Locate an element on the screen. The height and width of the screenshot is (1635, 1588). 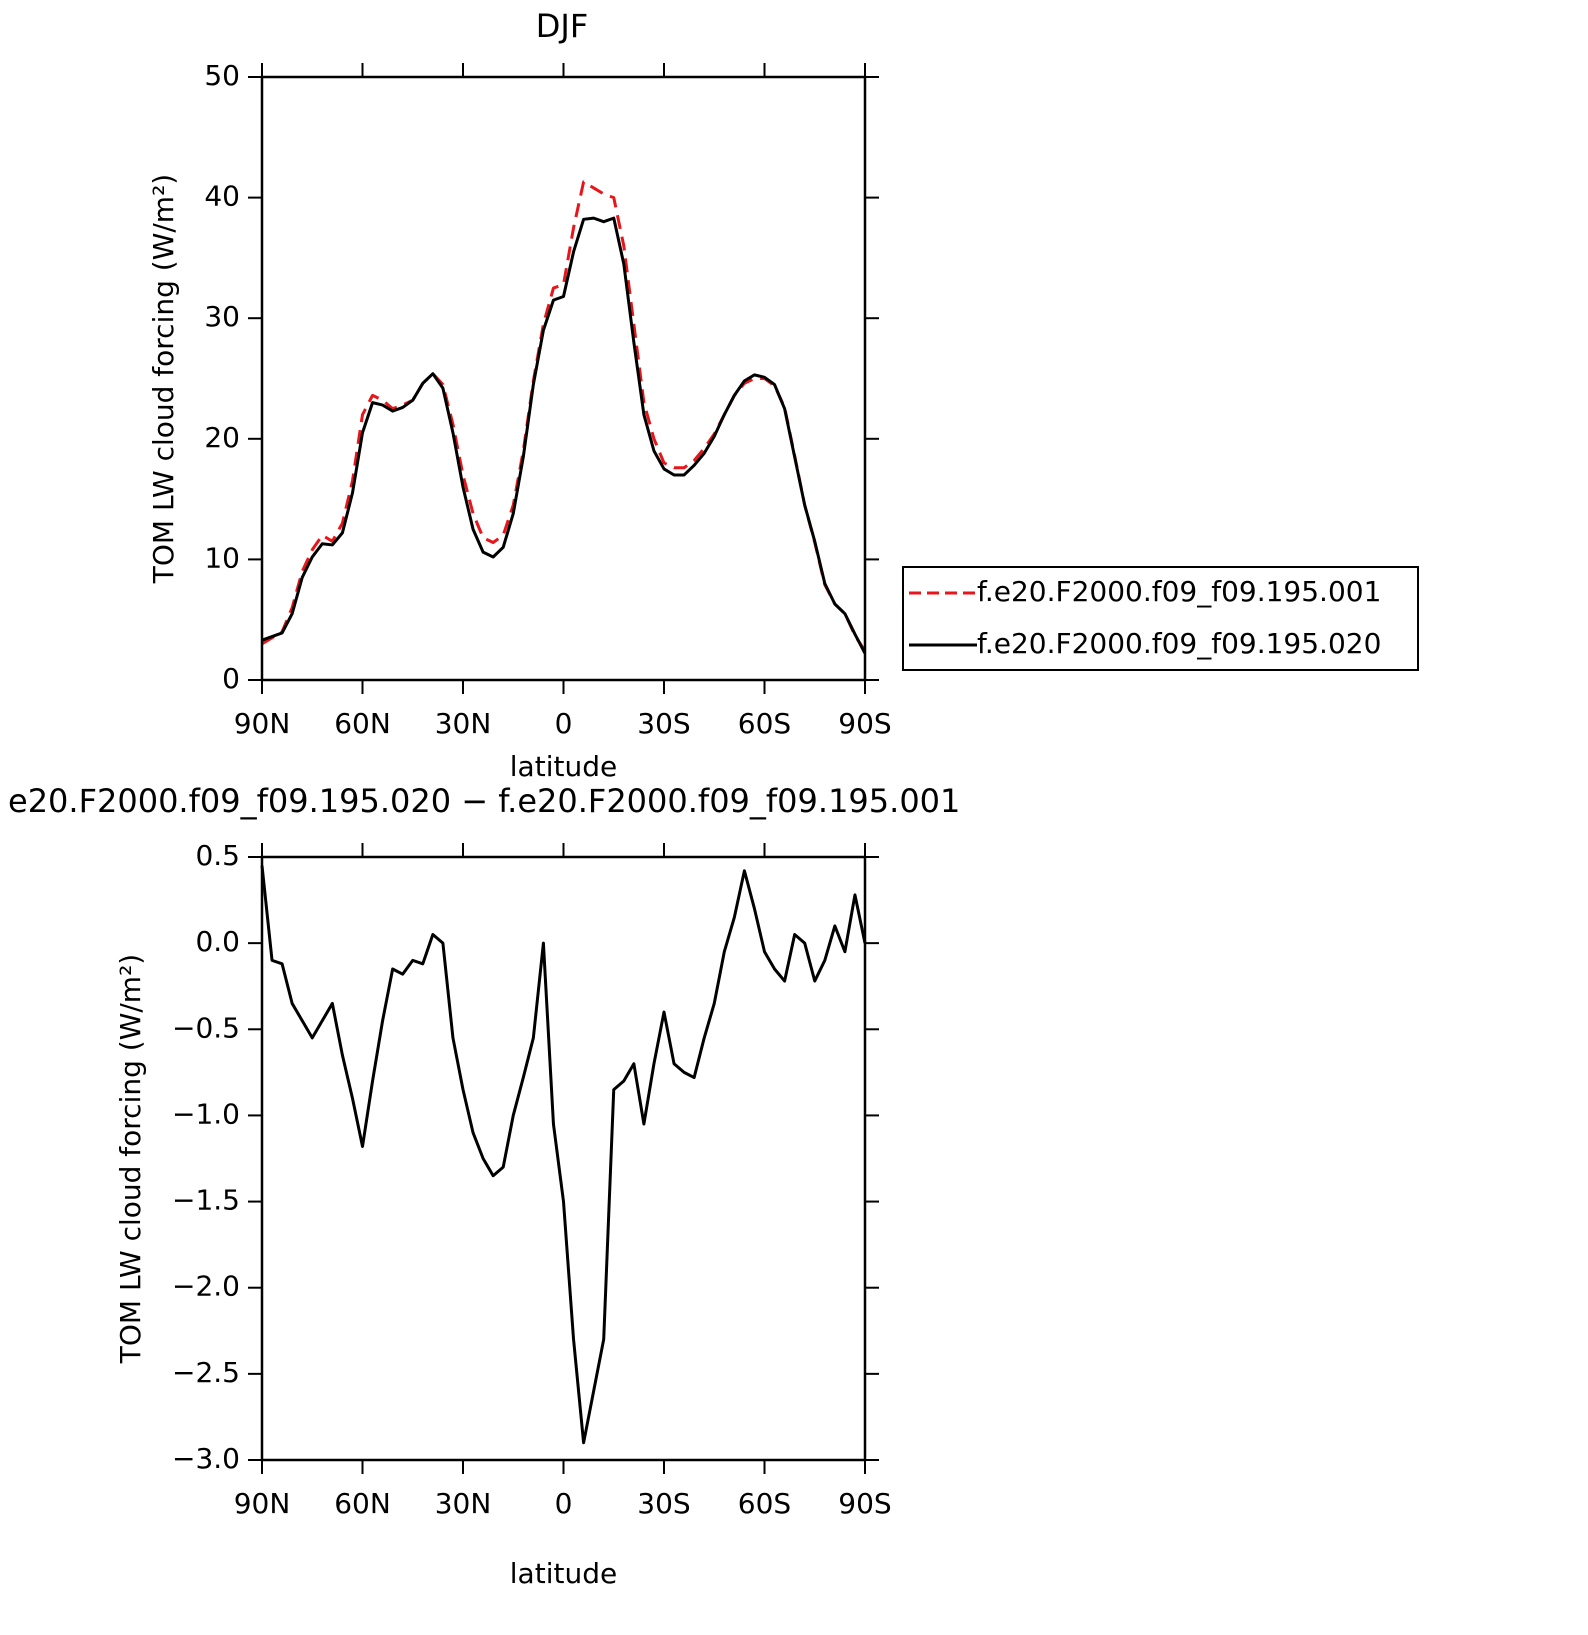
legend-label: f.e20.F2000.f09_f09.195.020 is located at coordinates (1179, 643).